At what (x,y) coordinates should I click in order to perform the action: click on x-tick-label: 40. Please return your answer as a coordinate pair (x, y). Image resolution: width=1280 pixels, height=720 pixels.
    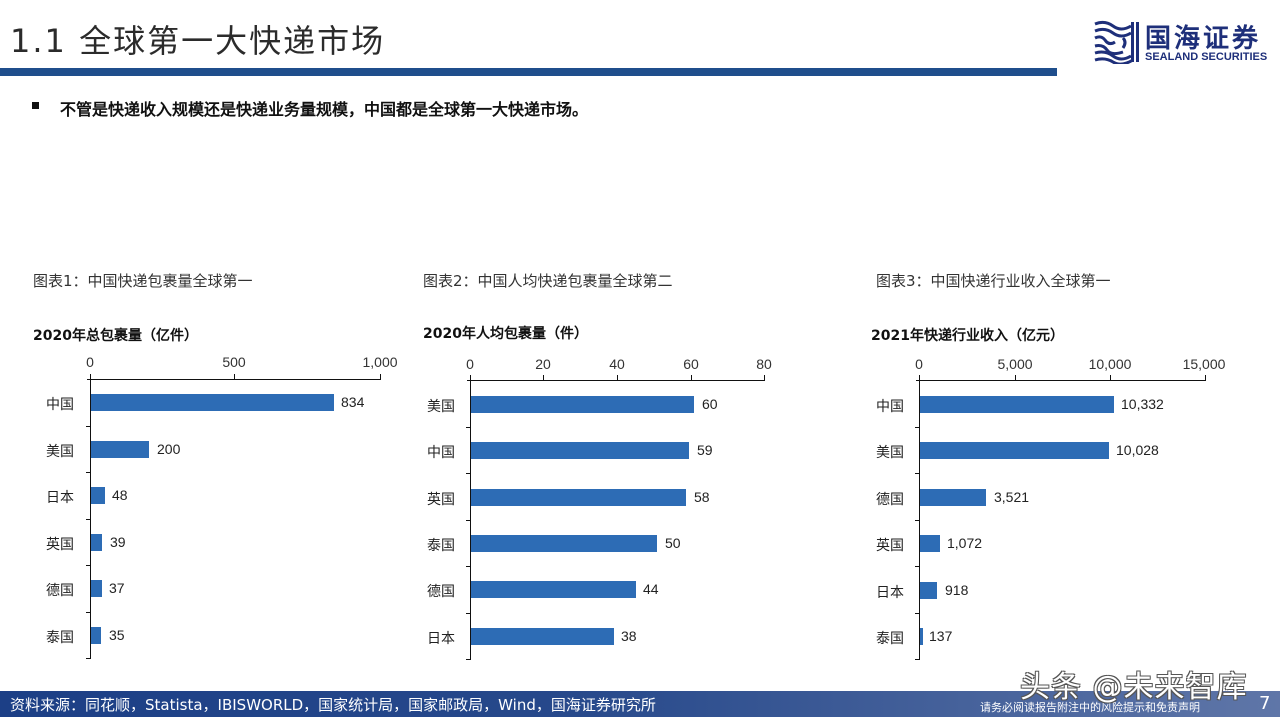
    Looking at the image, I should click on (617, 364).